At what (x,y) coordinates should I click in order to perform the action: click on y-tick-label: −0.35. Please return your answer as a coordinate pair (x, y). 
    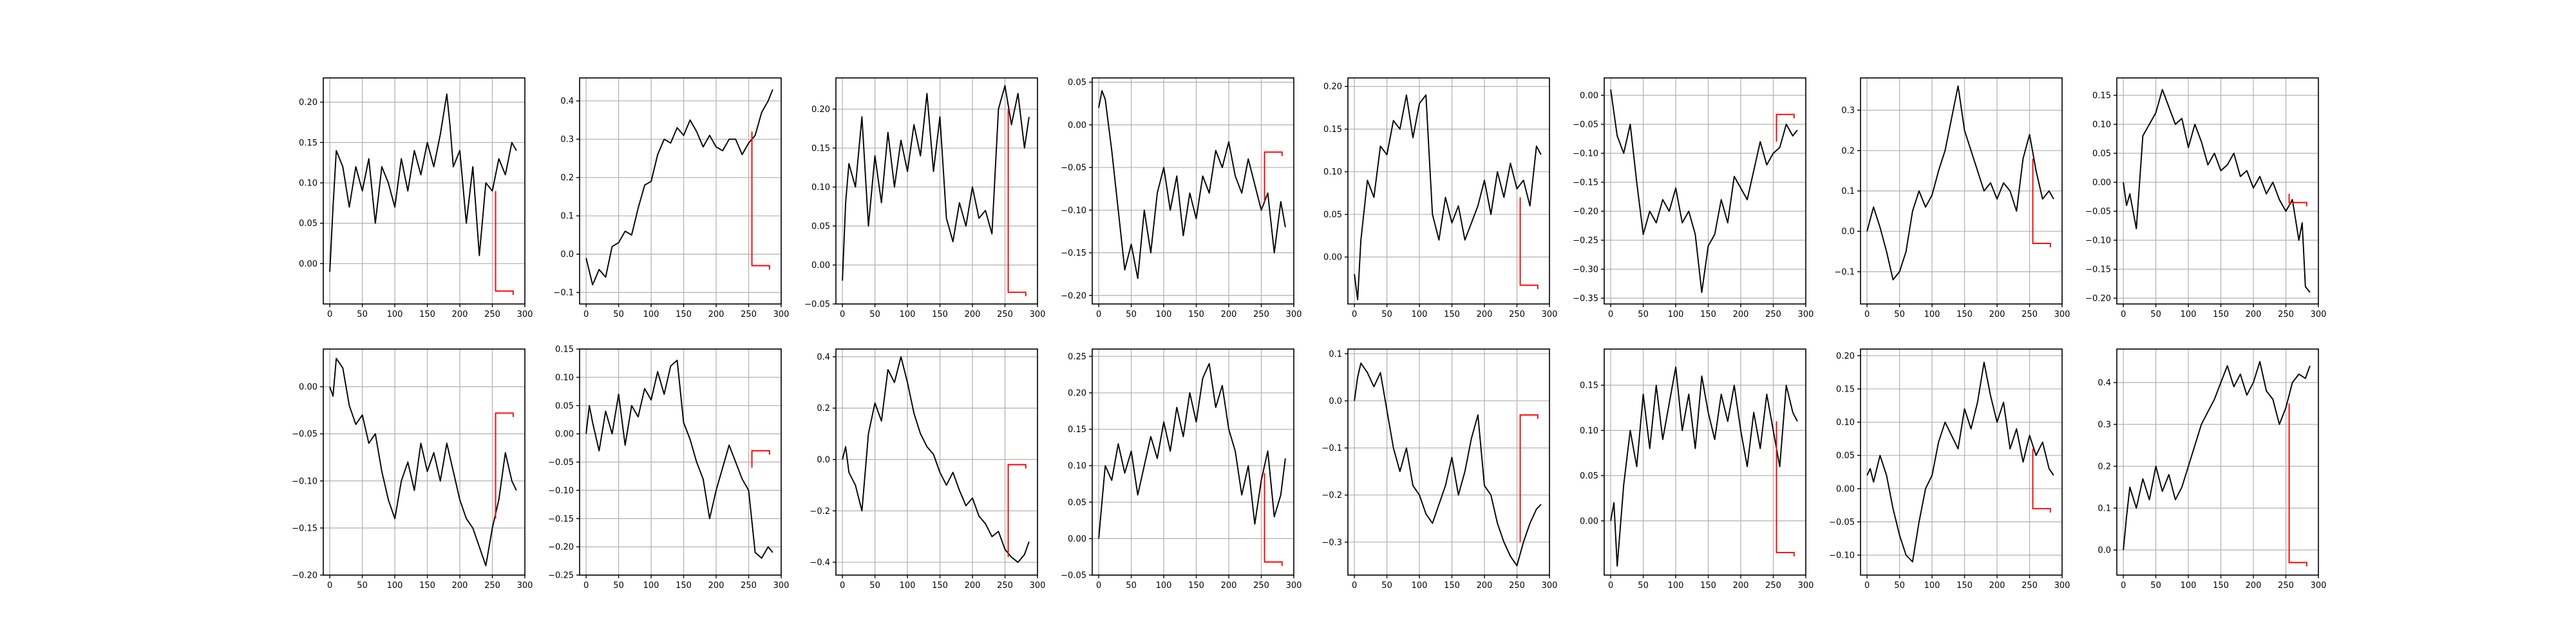
    Looking at the image, I should click on (1585, 299).